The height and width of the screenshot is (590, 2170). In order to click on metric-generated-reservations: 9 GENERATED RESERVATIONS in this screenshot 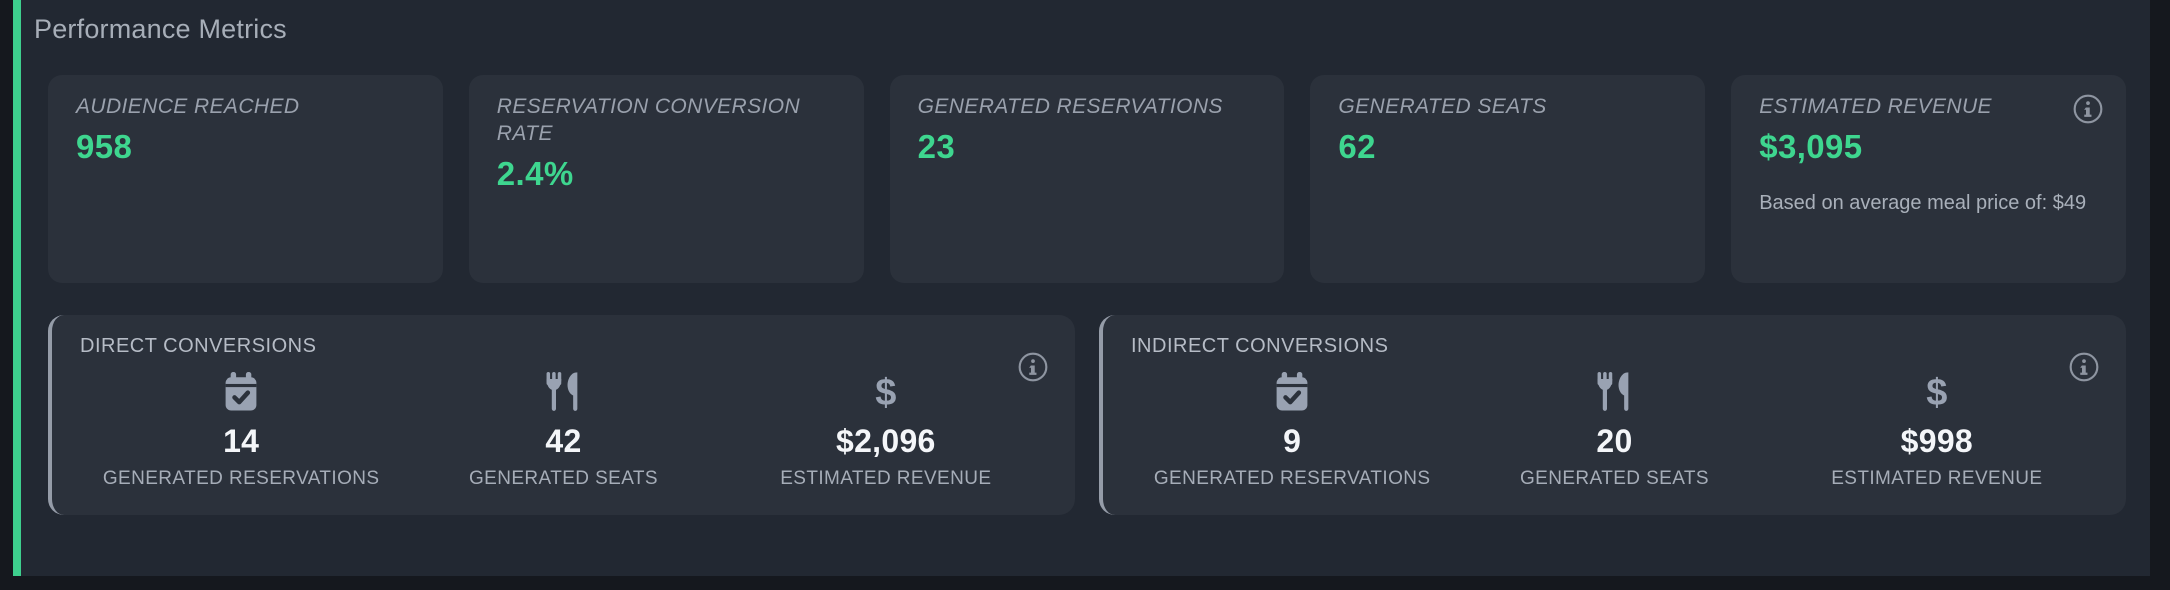, I will do `click(1292, 429)`.